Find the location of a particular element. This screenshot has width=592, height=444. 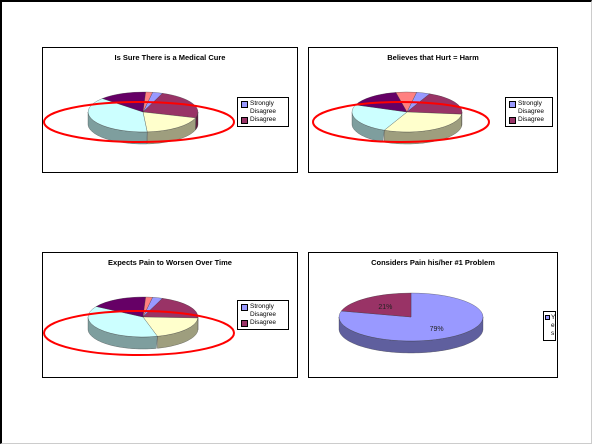

legend-label: Ye s is located at coordinates (553, 325).